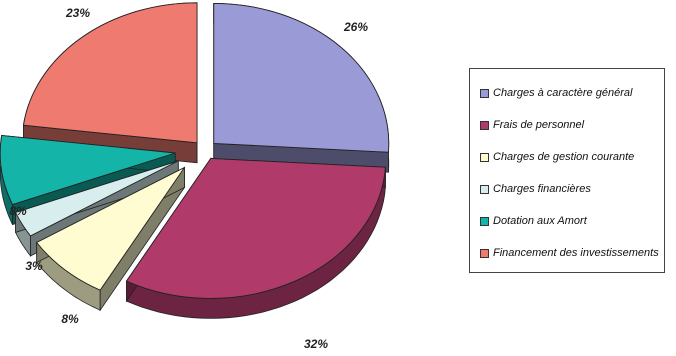 The image size is (676, 356). I want to click on data-label: 26%, so click(355, 27).